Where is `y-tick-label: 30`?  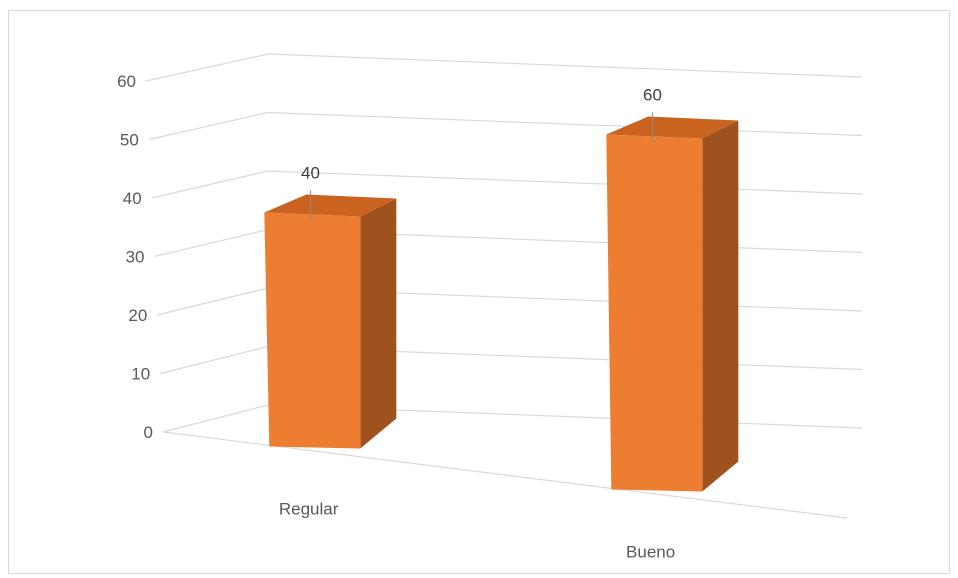 y-tick-label: 30 is located at coordinates (135, 257).